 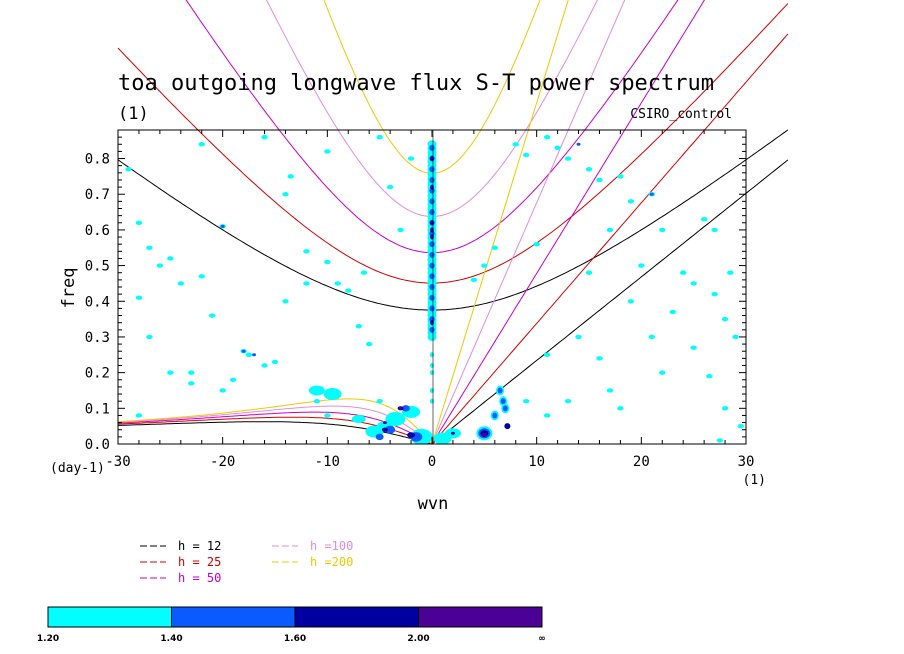 I want to click on colorbar: 1.20 1.40 1.60 2.00 ∞, so click(x=291, y=625).